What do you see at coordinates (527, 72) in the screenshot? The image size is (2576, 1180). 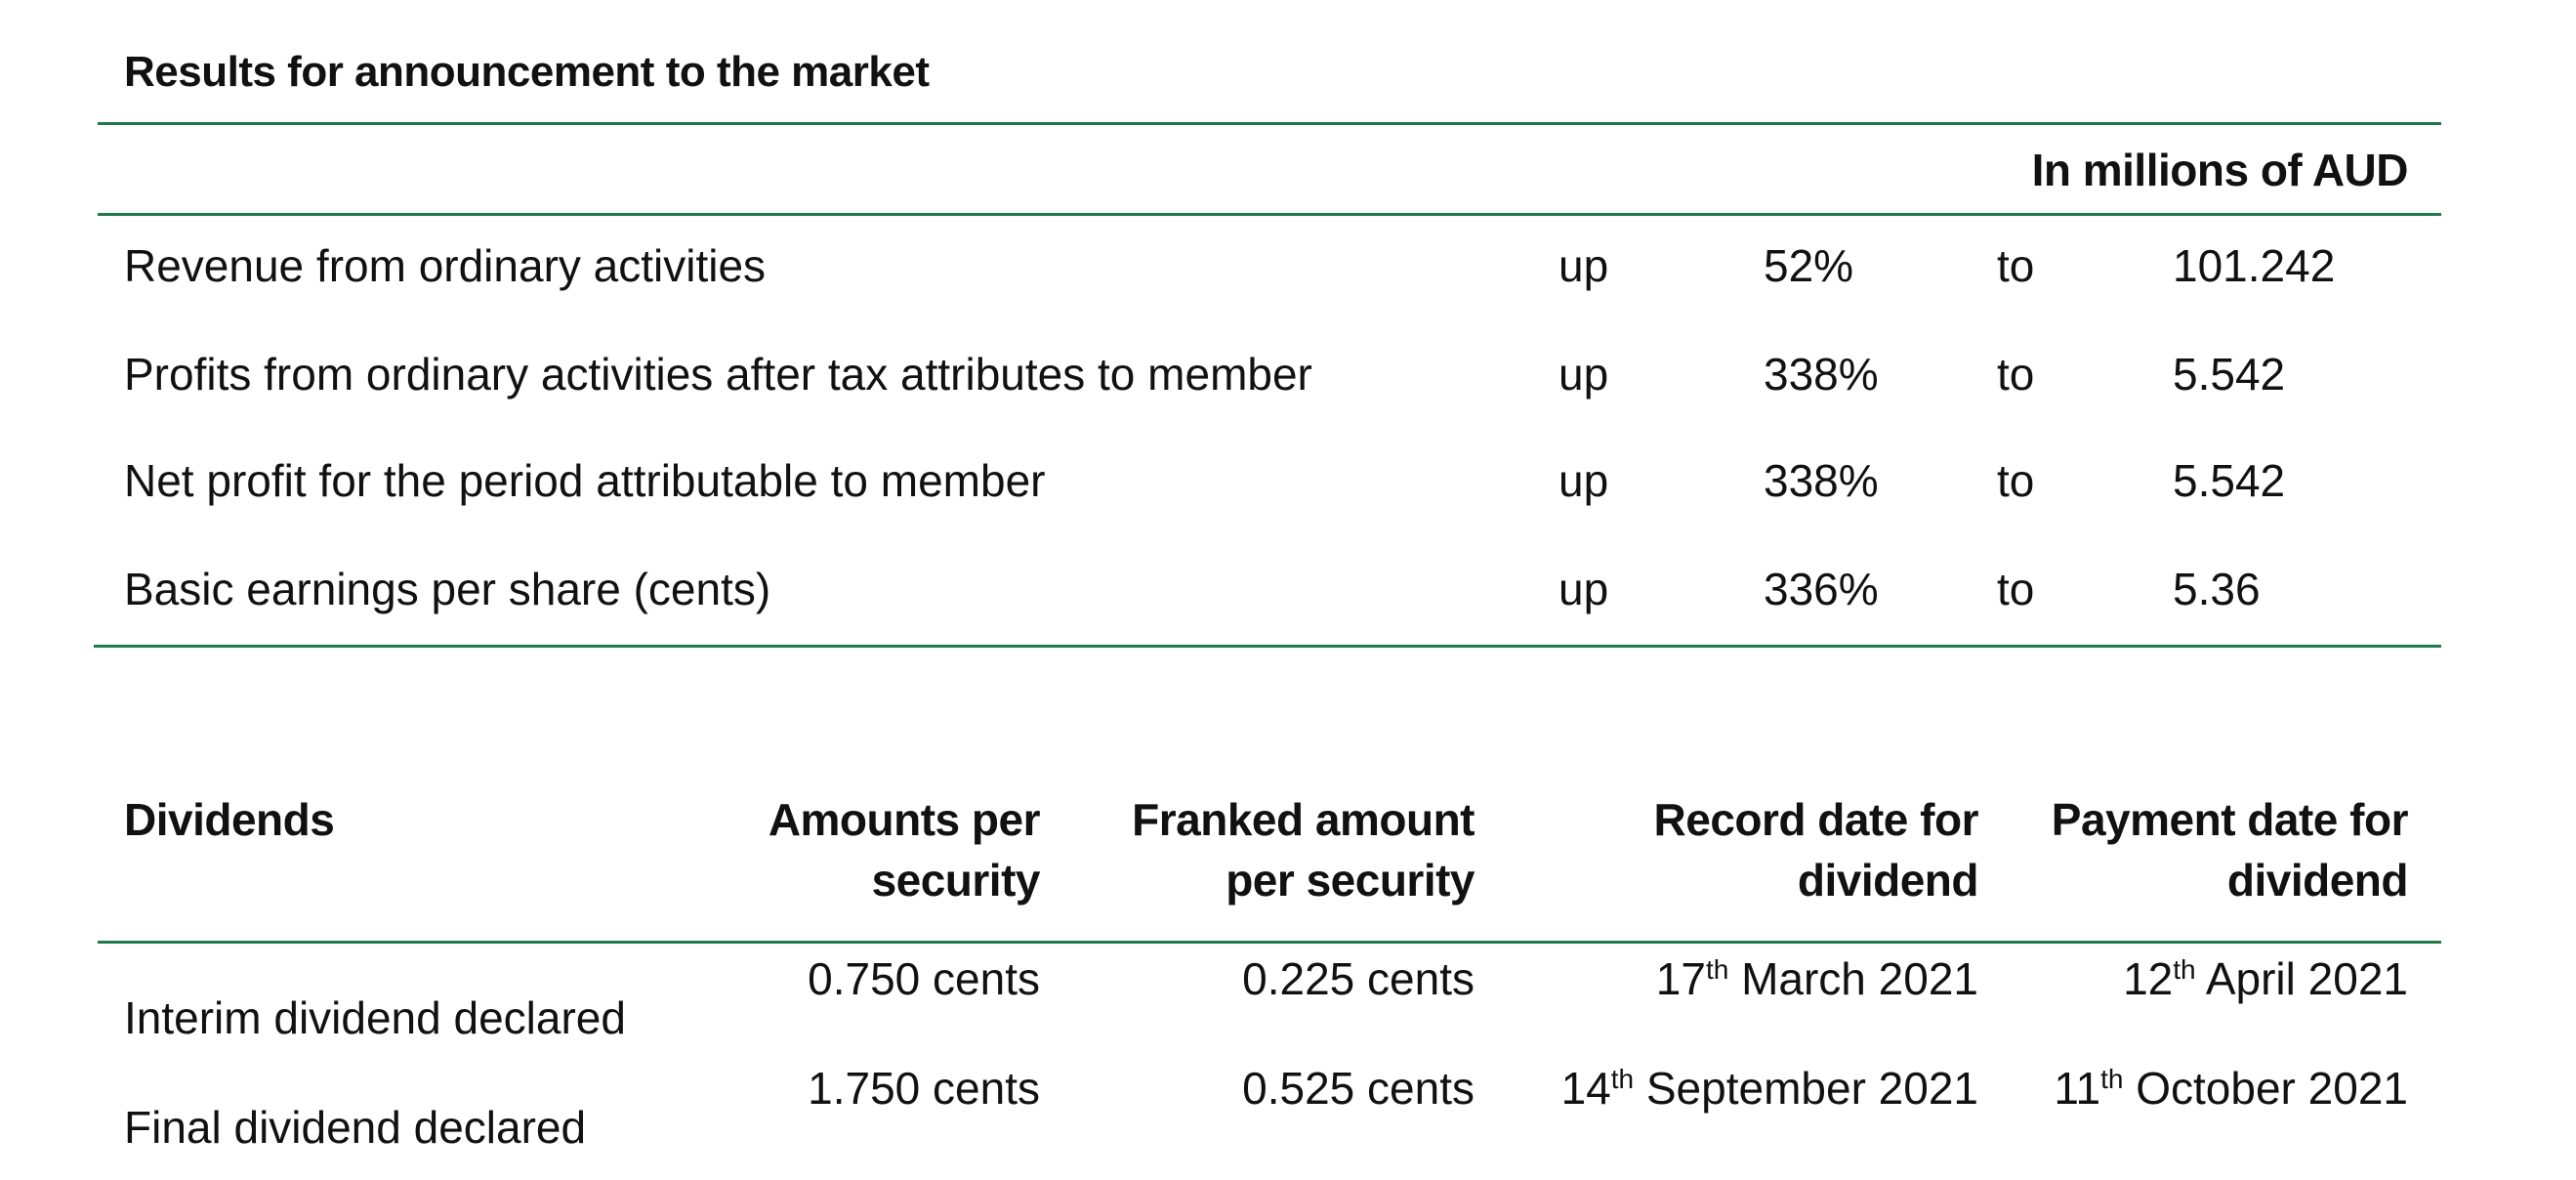 I see `page-title: Results for announcement to the market` at bounding box center [527, 72].